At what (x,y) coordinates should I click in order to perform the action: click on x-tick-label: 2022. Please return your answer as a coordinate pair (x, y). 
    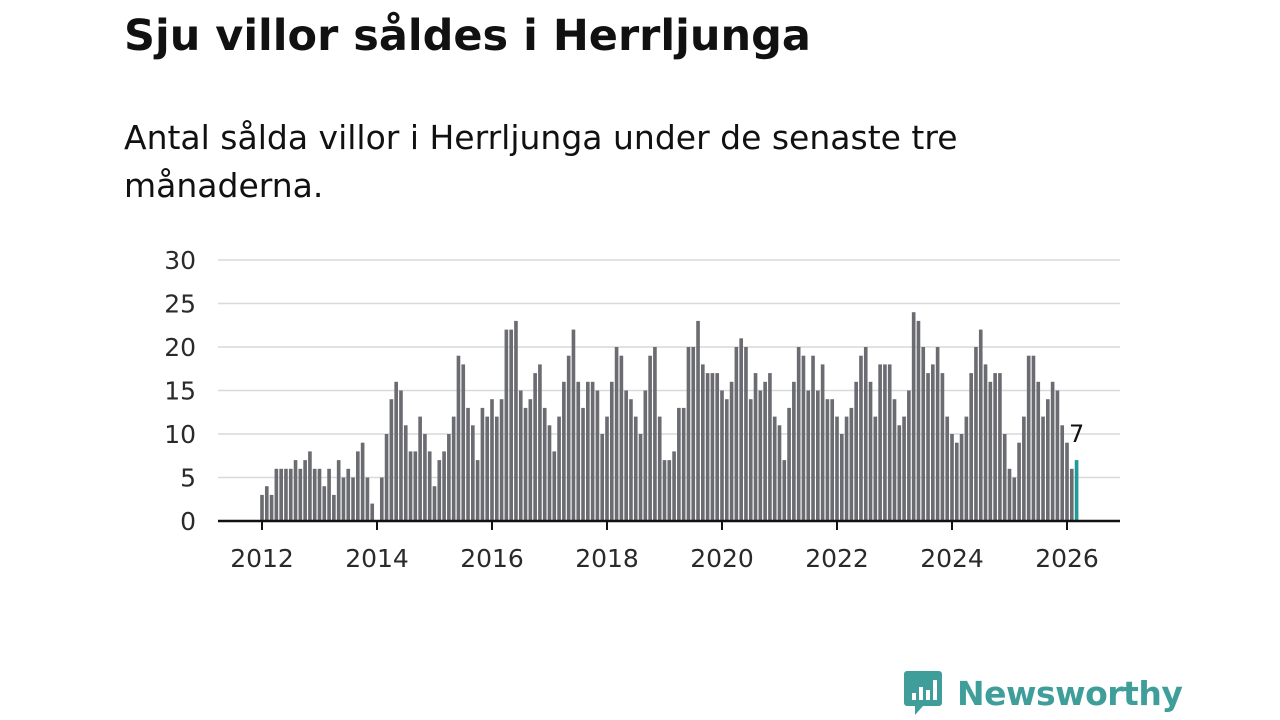
    Looking at the image, I should click on (837, 558).